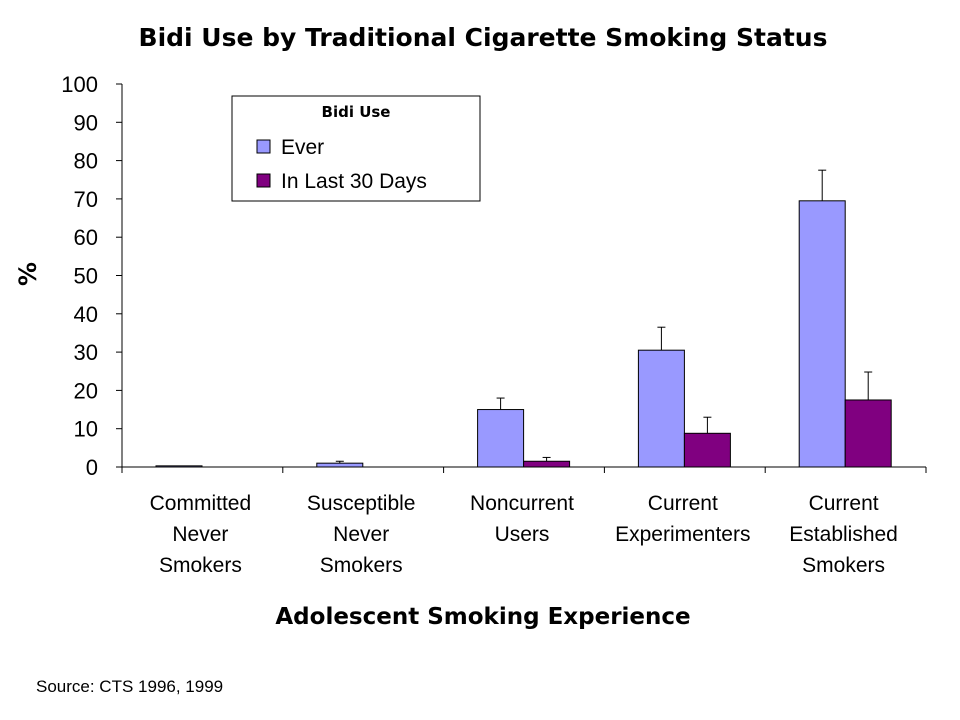 The width and height of the screenshot is (960, 720). I want to click on legend: Bidi Use Ever In Last 30 Days, so click(356, 148).